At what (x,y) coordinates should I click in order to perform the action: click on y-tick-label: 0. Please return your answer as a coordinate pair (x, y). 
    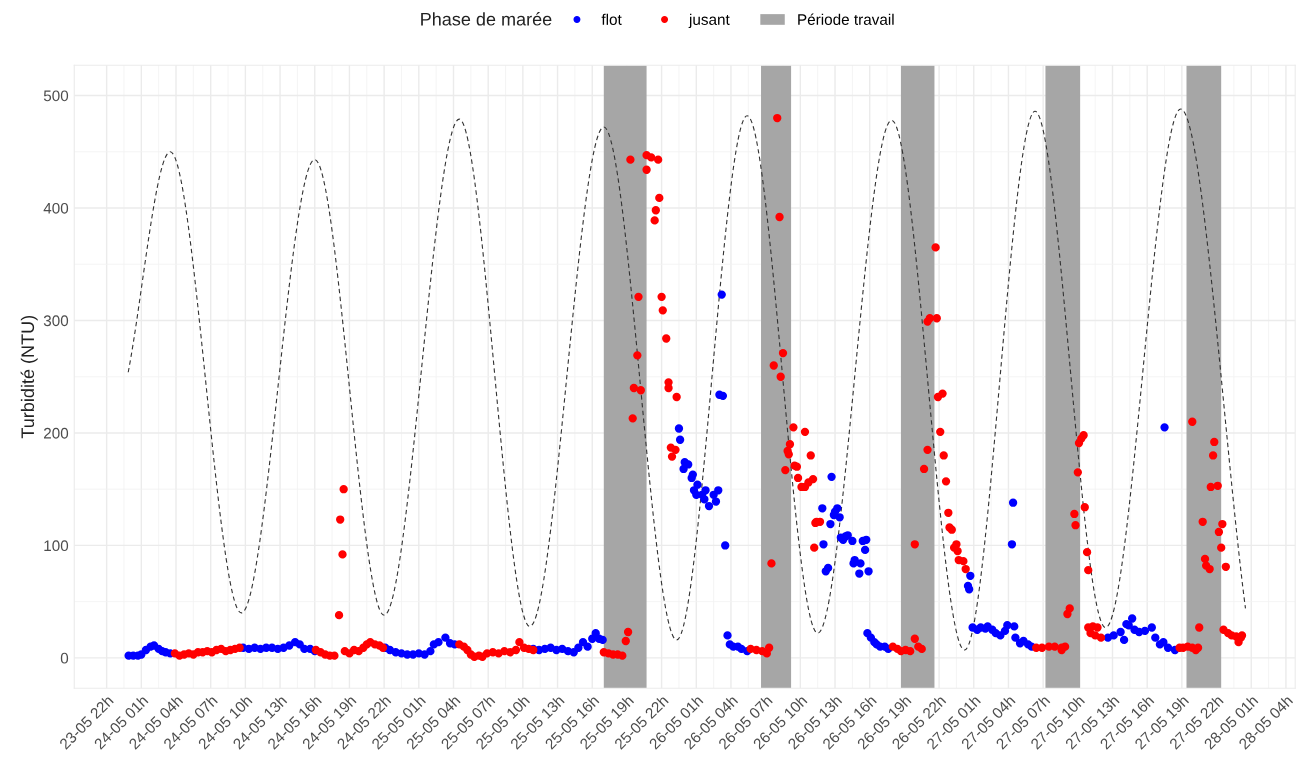
    Looking at the image, I should click on (64, 658).